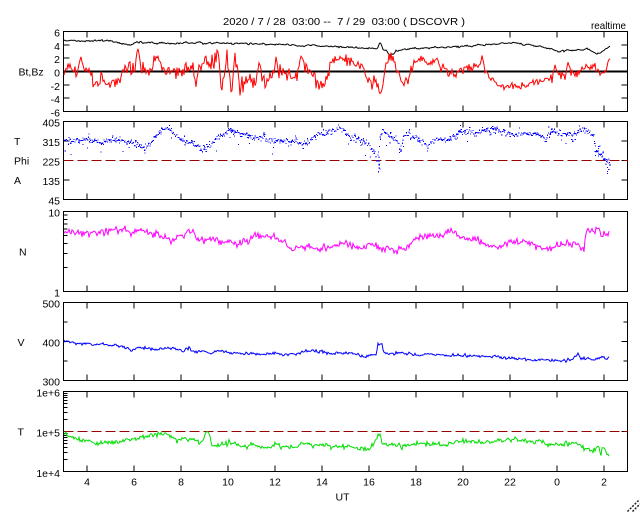 The image size is (640, 517). I want to click on svg-text: 20, so click(463, 483).